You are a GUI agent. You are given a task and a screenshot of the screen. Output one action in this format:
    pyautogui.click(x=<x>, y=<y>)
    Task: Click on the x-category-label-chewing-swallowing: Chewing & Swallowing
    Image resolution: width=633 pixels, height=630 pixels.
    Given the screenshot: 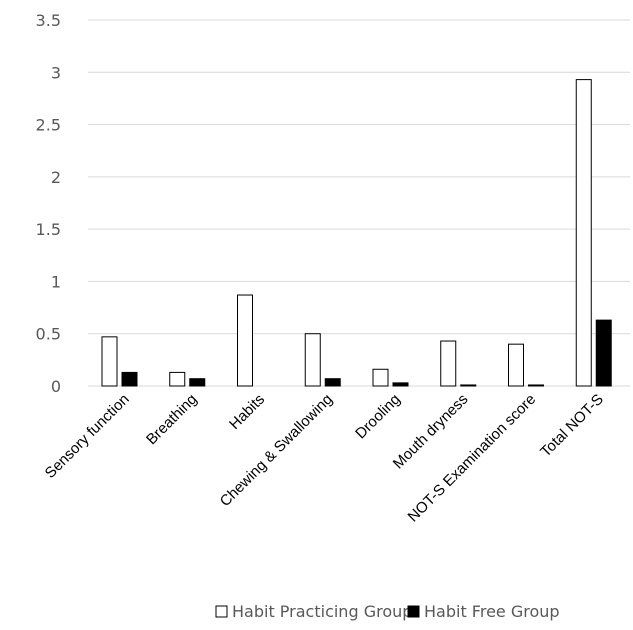 What is the action you would take?
    pyautogui.click(x=276, y=450)
    